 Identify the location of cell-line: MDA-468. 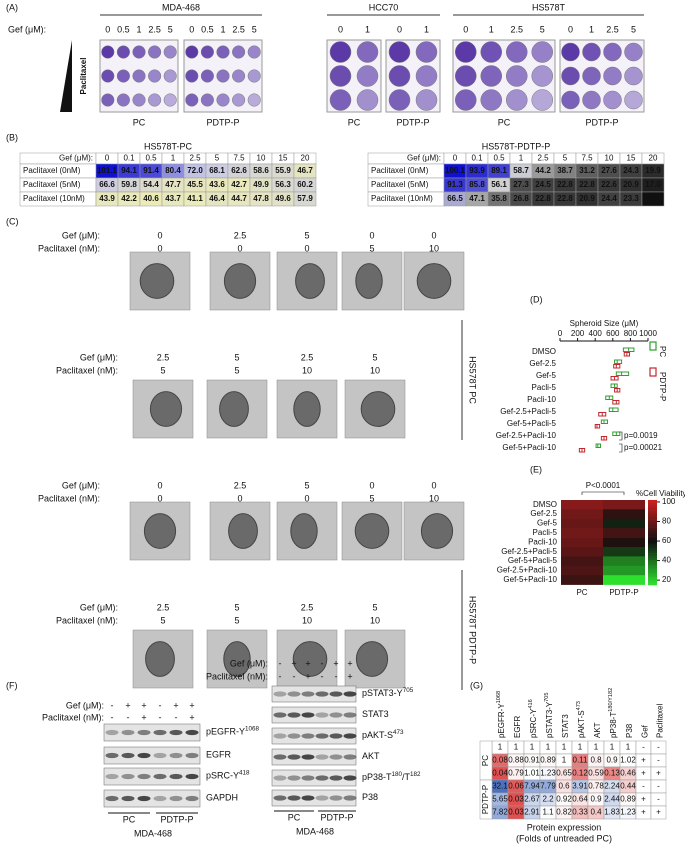
(153, 833).